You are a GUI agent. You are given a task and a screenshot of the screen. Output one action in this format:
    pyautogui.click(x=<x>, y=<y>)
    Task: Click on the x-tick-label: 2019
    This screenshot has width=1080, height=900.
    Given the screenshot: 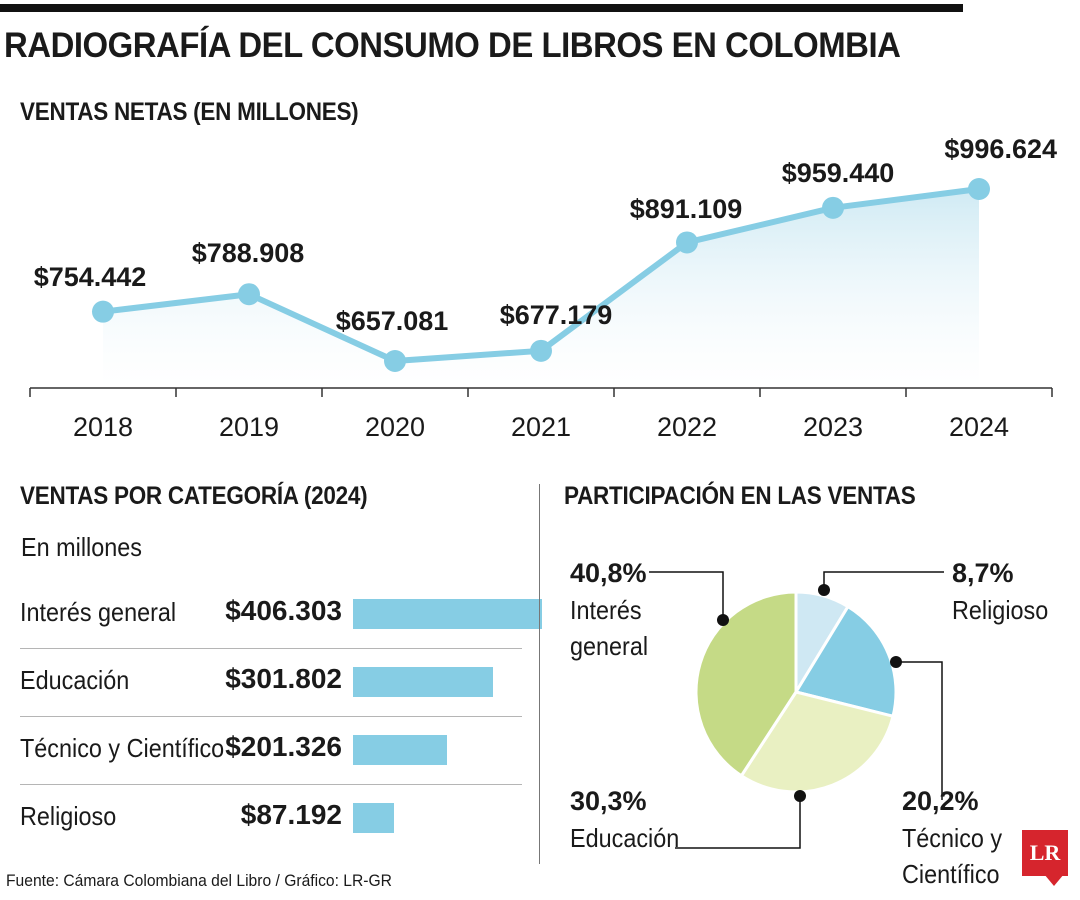 What is the action you would take?
    pyautogui.click(x=249, y=427)
    